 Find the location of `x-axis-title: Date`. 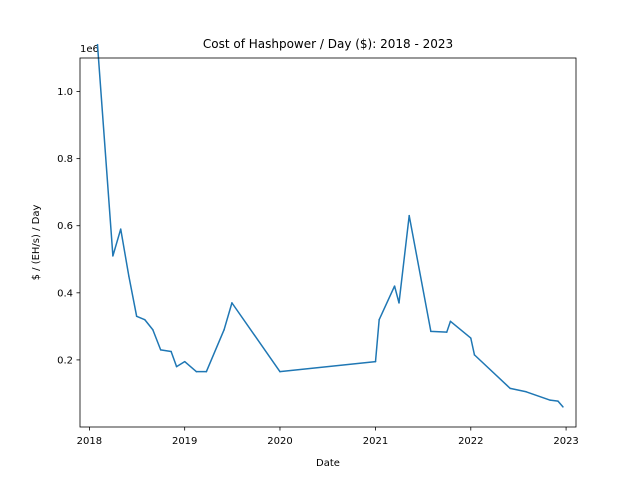

x-axis-title: Date is located at coordinates (328, 463).